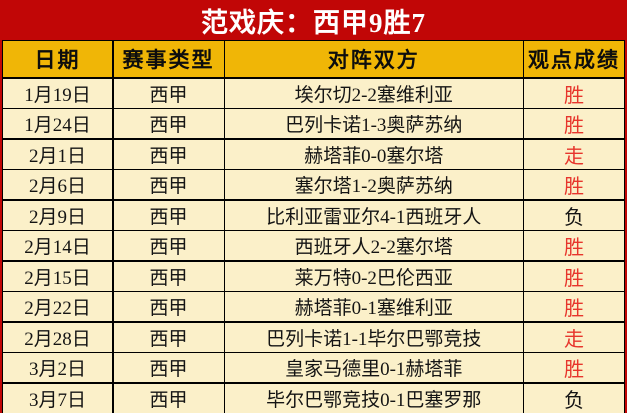  Describe the element at coordinates (374, 367) in the screenshot. I see `match-cell: 皇家马德里0-1赫塔菲` at that location.